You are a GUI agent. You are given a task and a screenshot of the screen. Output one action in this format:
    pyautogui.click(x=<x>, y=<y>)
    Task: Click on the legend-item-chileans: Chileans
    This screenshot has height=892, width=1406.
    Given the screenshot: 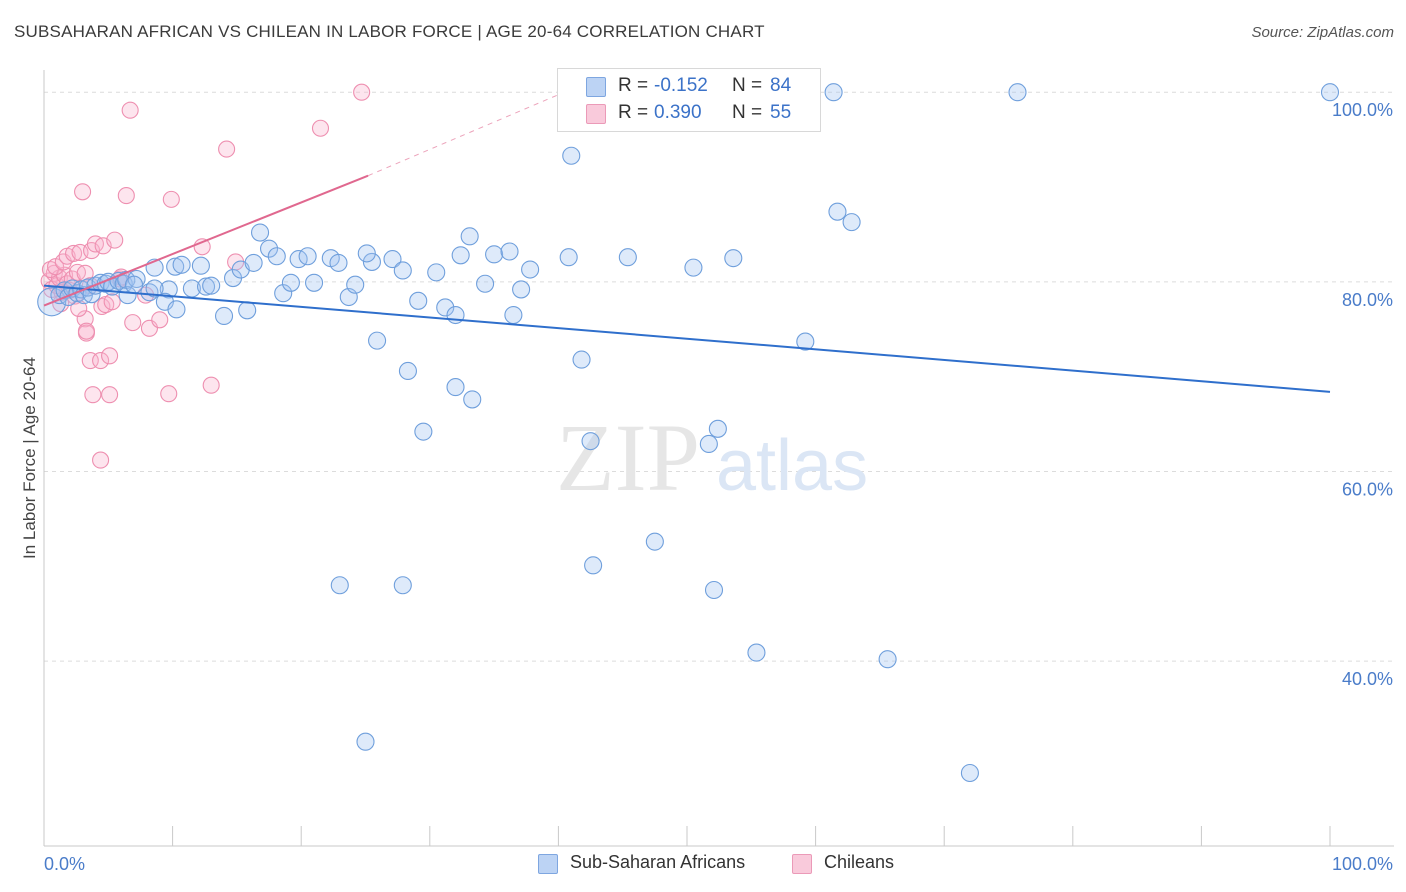 What is the action you would take?
    pyautogui.click(x=857, y=864)
    